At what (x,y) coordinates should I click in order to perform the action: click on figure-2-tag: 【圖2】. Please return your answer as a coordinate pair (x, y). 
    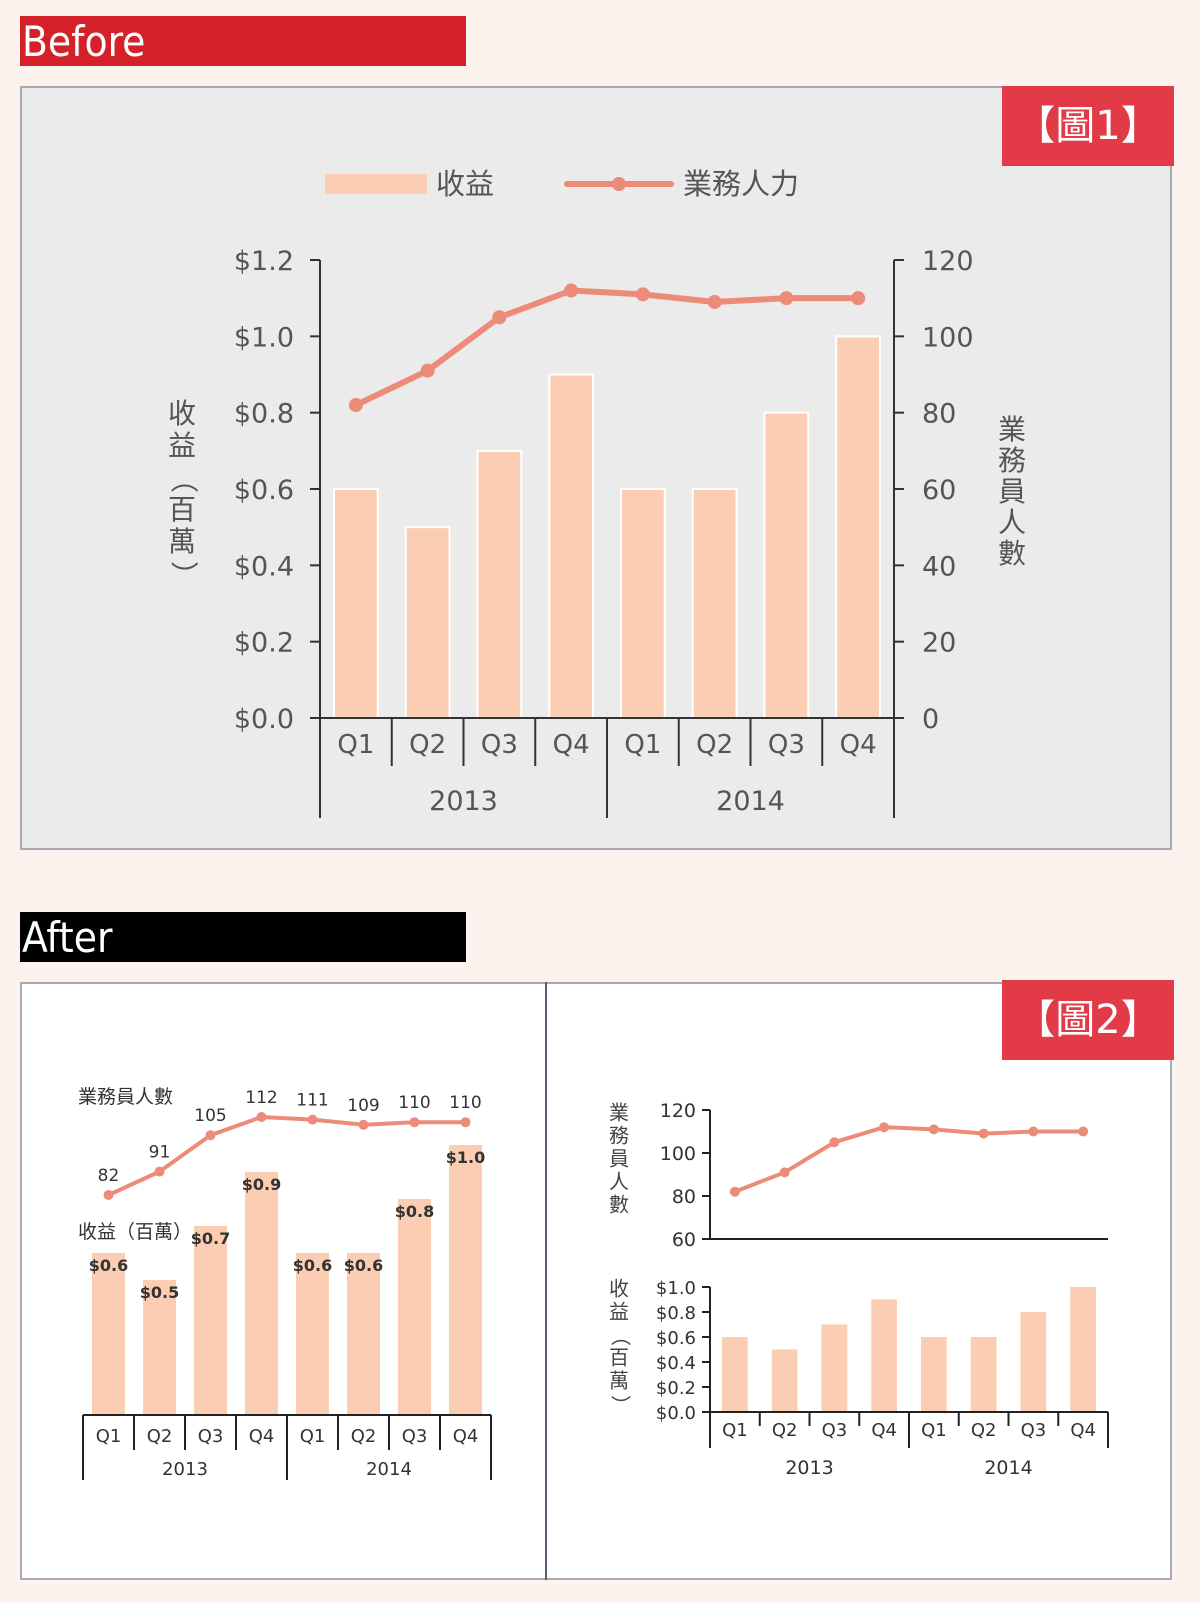
    Looking at the image, I should click on (1088, 1020).